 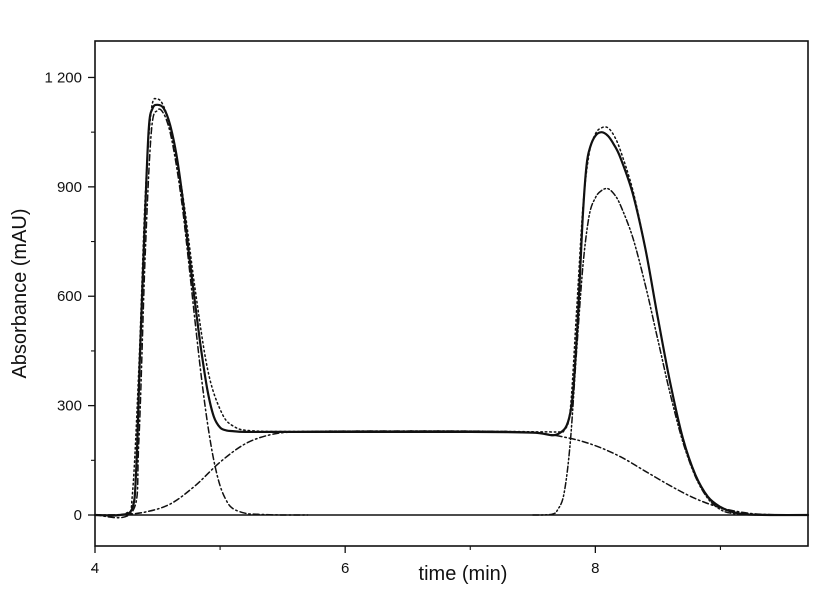 What do you see at coordinates (95, 568) in the screenshot?
I see `x-tick-label: 4` at bounding box center [95, 568].